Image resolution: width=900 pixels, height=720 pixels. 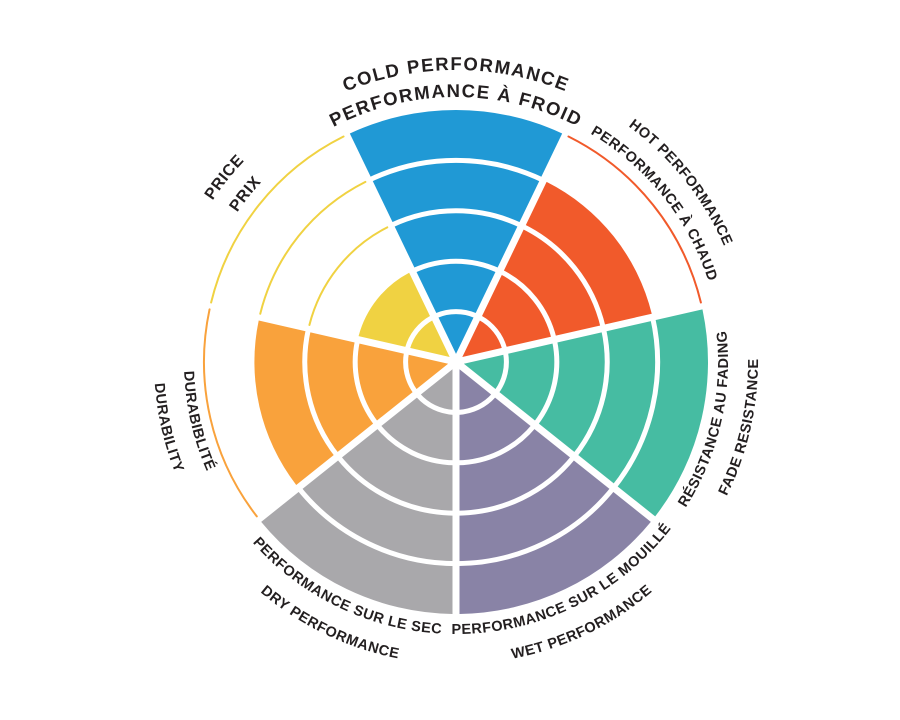 I want to click on sector-durability-label-line2: DURABILITY, so click(x=169, y=428).